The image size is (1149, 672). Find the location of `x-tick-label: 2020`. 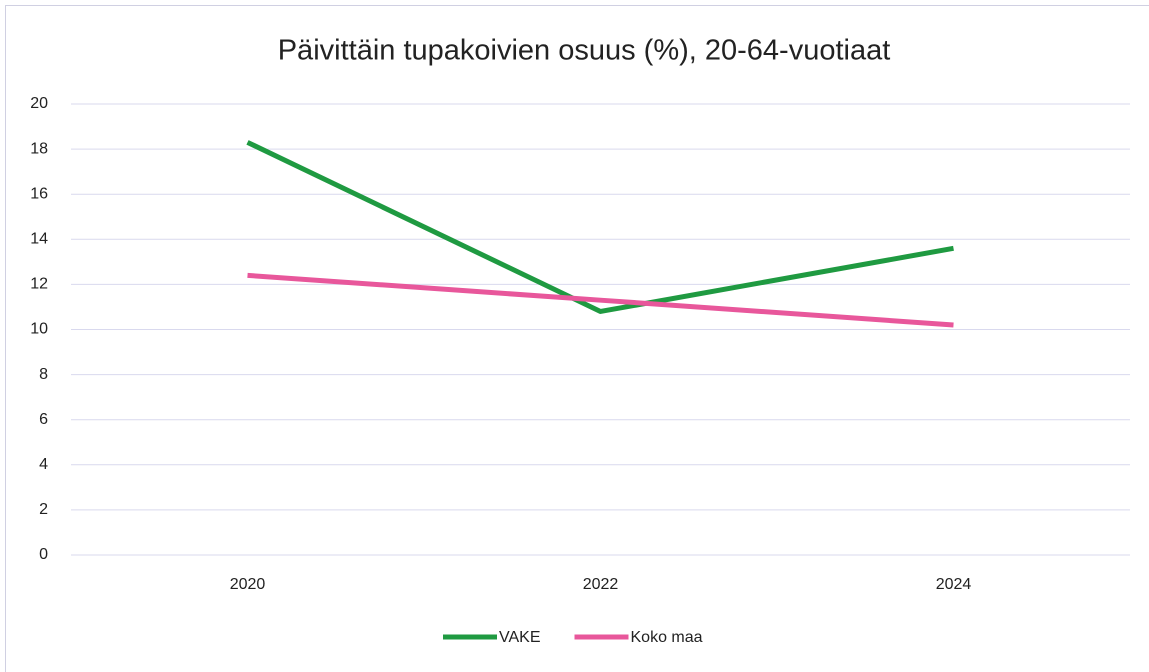

x-tick-label: 2020 is located at coordinates (248, 584).